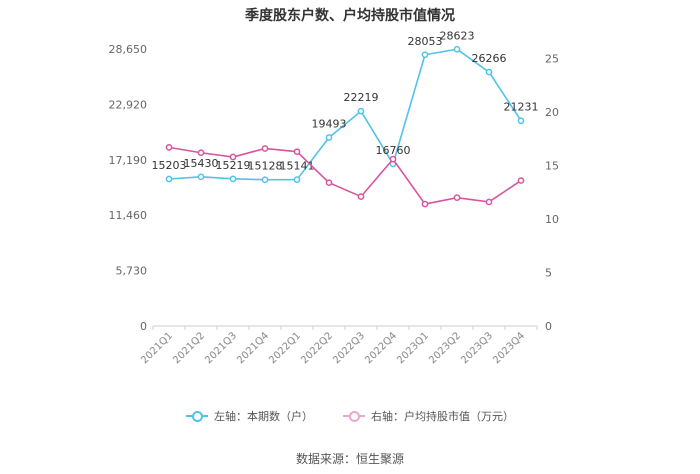 The image size is (700, 474). I want to click on x-tick-label: 2021Q1, so click(157, 348).